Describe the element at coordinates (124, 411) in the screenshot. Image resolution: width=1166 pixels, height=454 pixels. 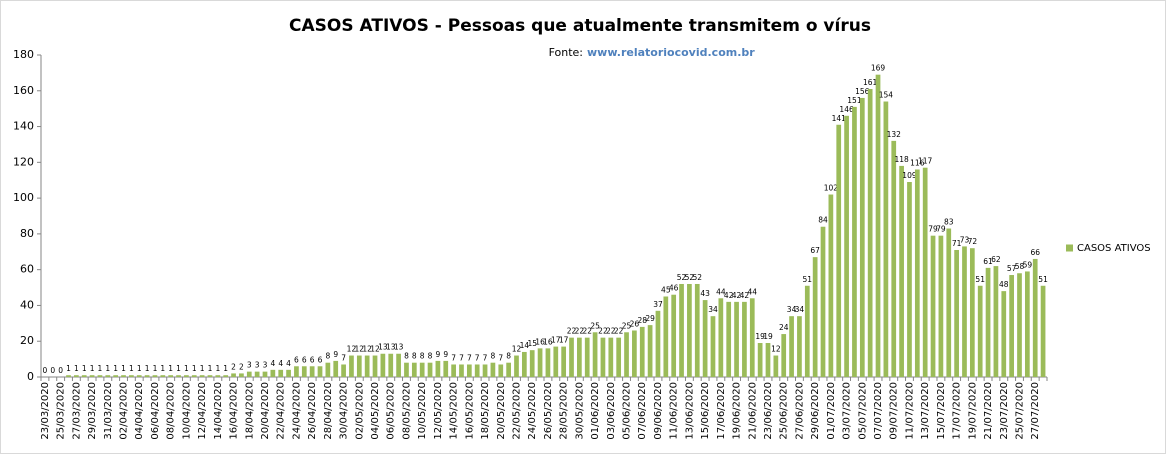
I see `x-tick-label: 02/04/2020` at that location.